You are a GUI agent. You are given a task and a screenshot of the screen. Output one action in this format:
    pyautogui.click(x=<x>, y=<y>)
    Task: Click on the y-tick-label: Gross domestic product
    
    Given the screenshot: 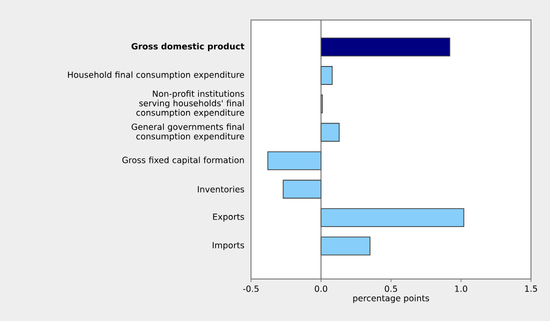 What is the action you would take?
    pyautogui.click(x=188, y=47)
    